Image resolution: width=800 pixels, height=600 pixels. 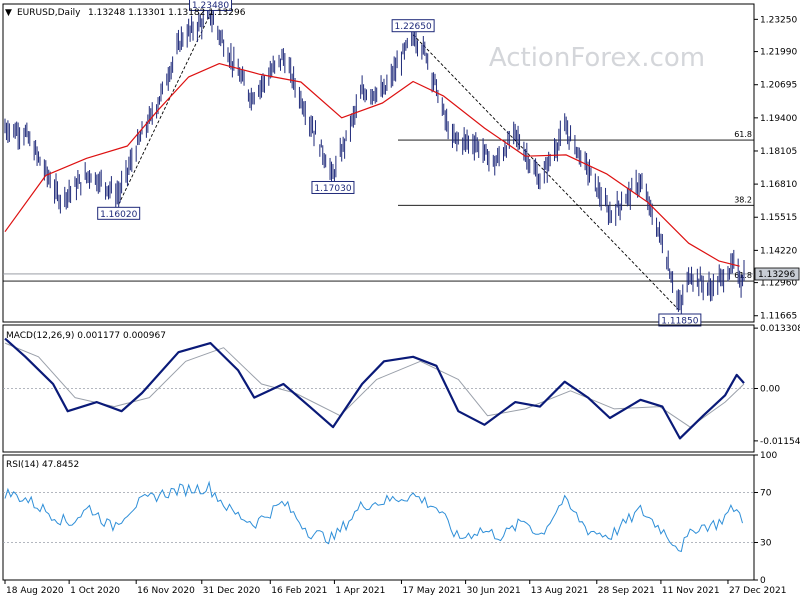 What do you see at coordinates (763, 581) in the screenshot?
I see `y-tick-label: 0` at bounding box center [763, 581].